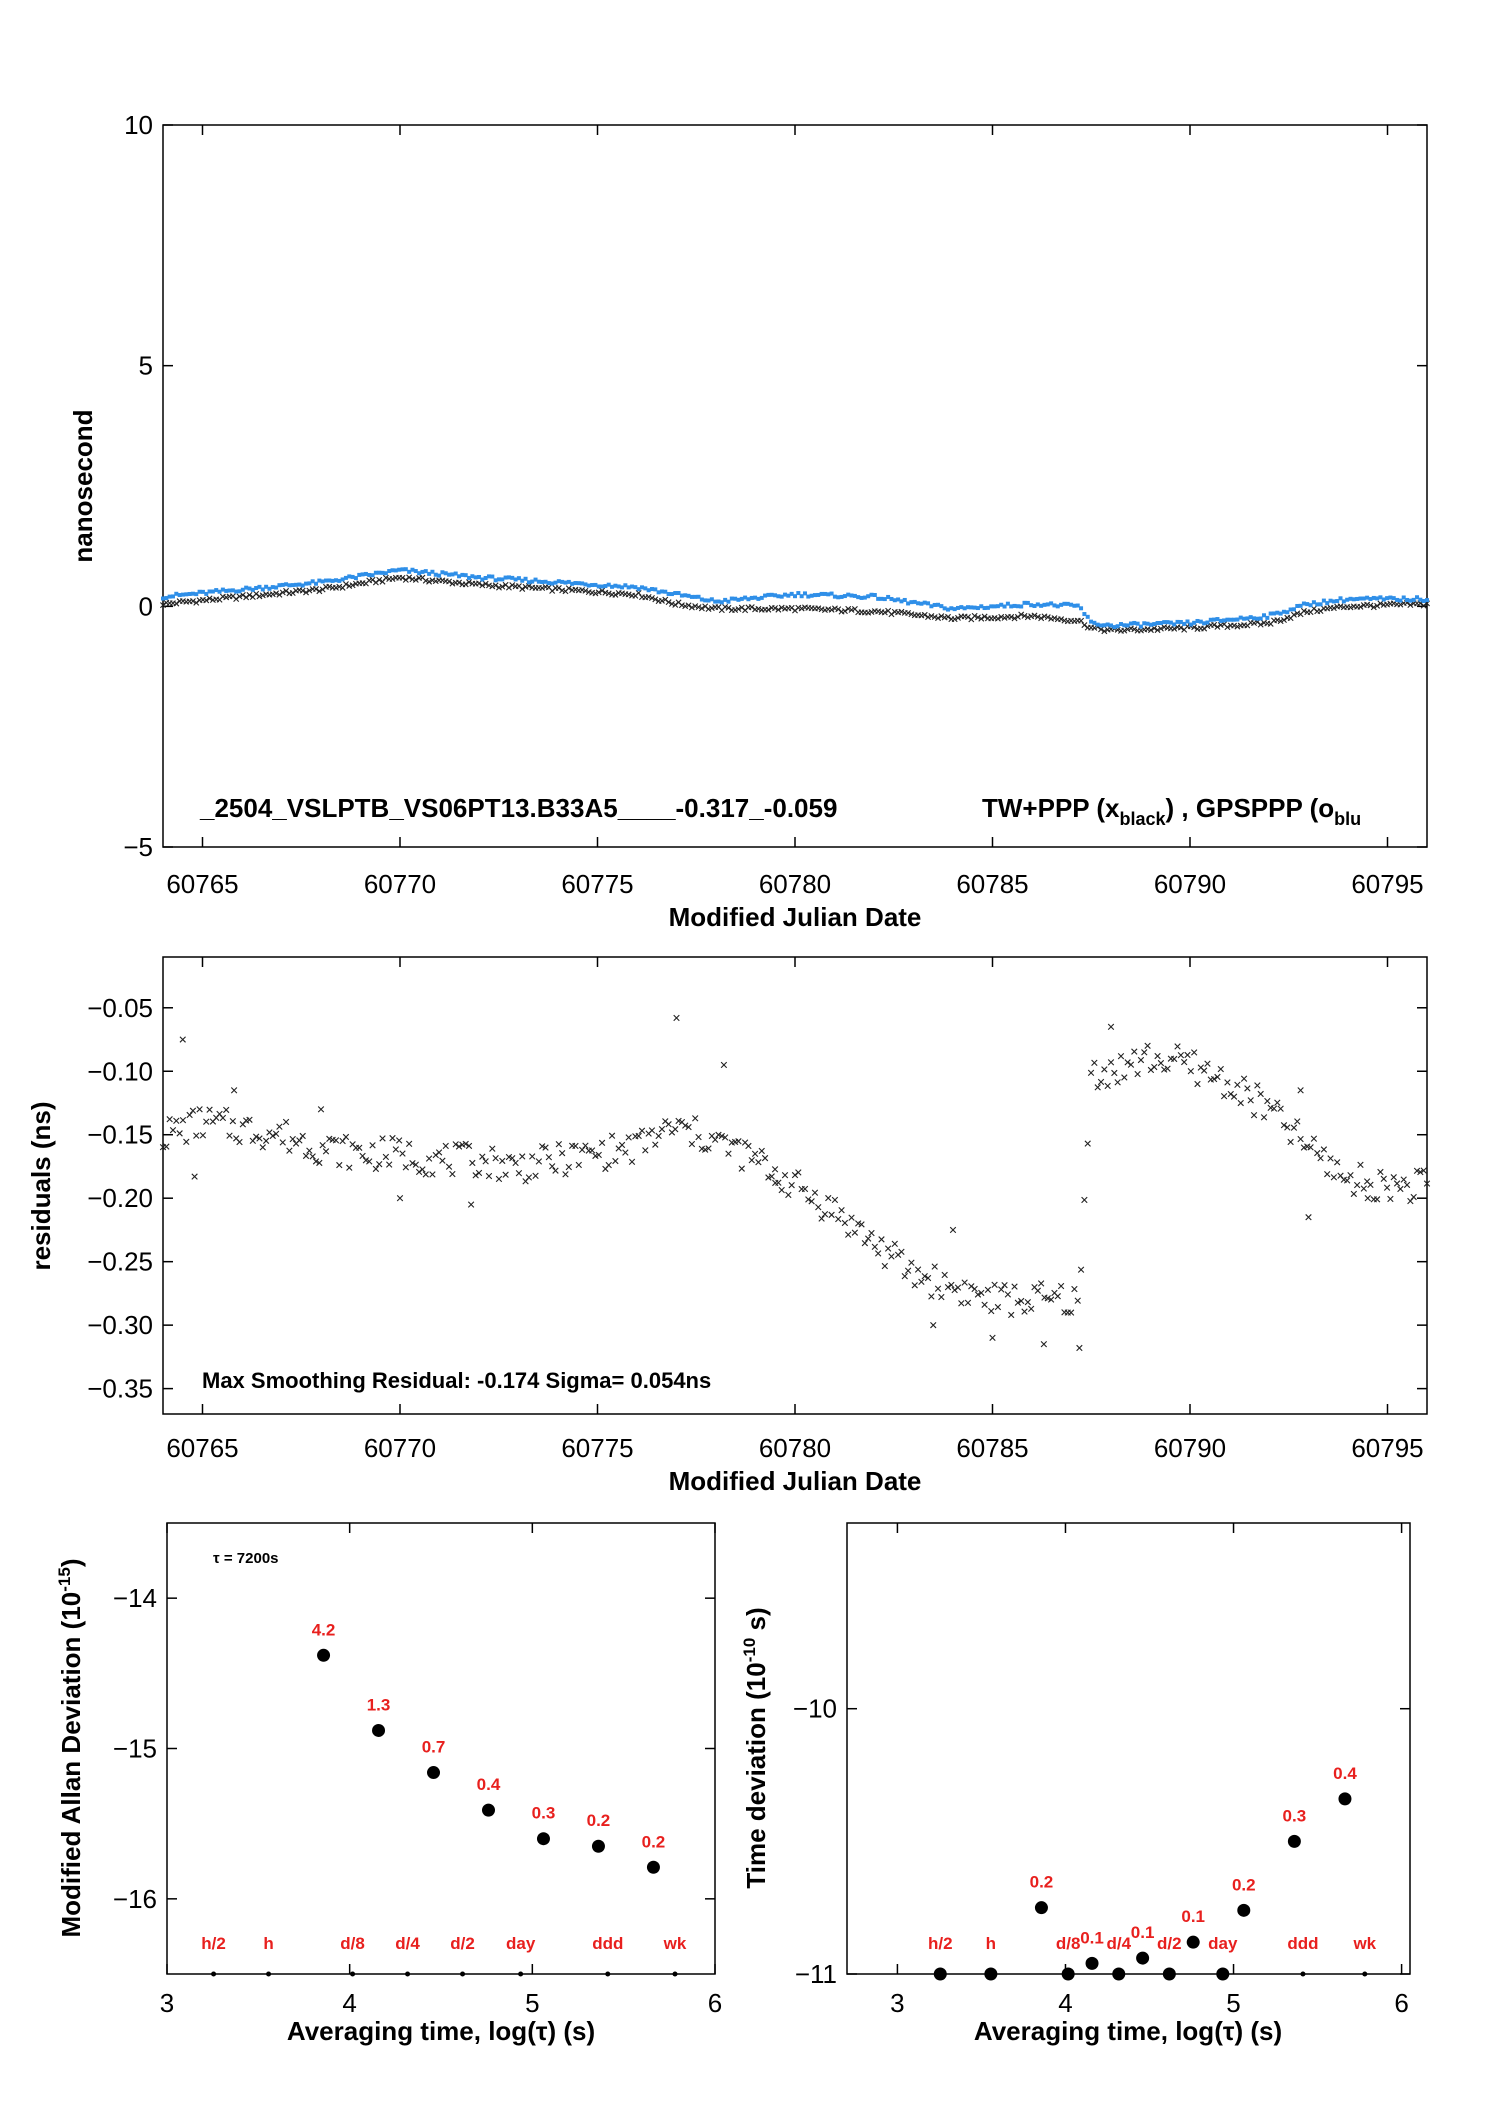 The height and width of the screenshot is (2110, 1488). Describe the element at coordinates (715, 2003) in the screenshot. I see `mdev-x-tick-label: 6` at that location.